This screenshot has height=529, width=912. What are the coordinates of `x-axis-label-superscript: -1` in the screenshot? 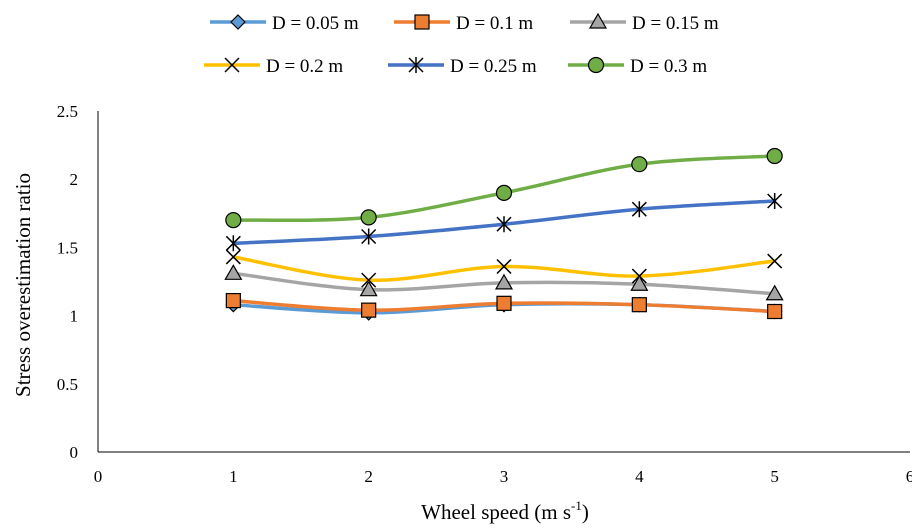 It's located at (576, 505).